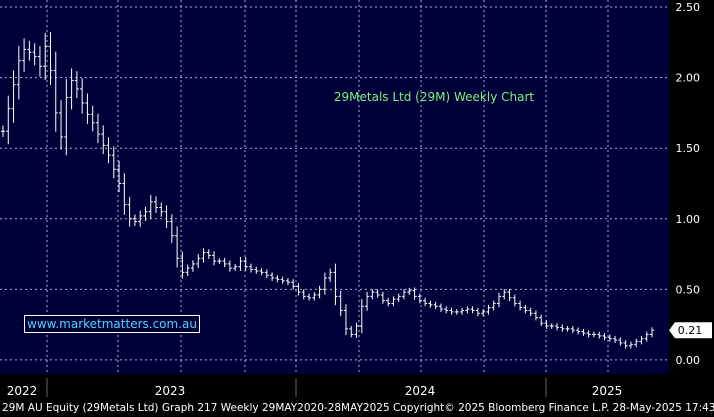 The width and height of the screenshot is (714, 417). I want to click on last-value-label: 0.21, so click(690, 330).